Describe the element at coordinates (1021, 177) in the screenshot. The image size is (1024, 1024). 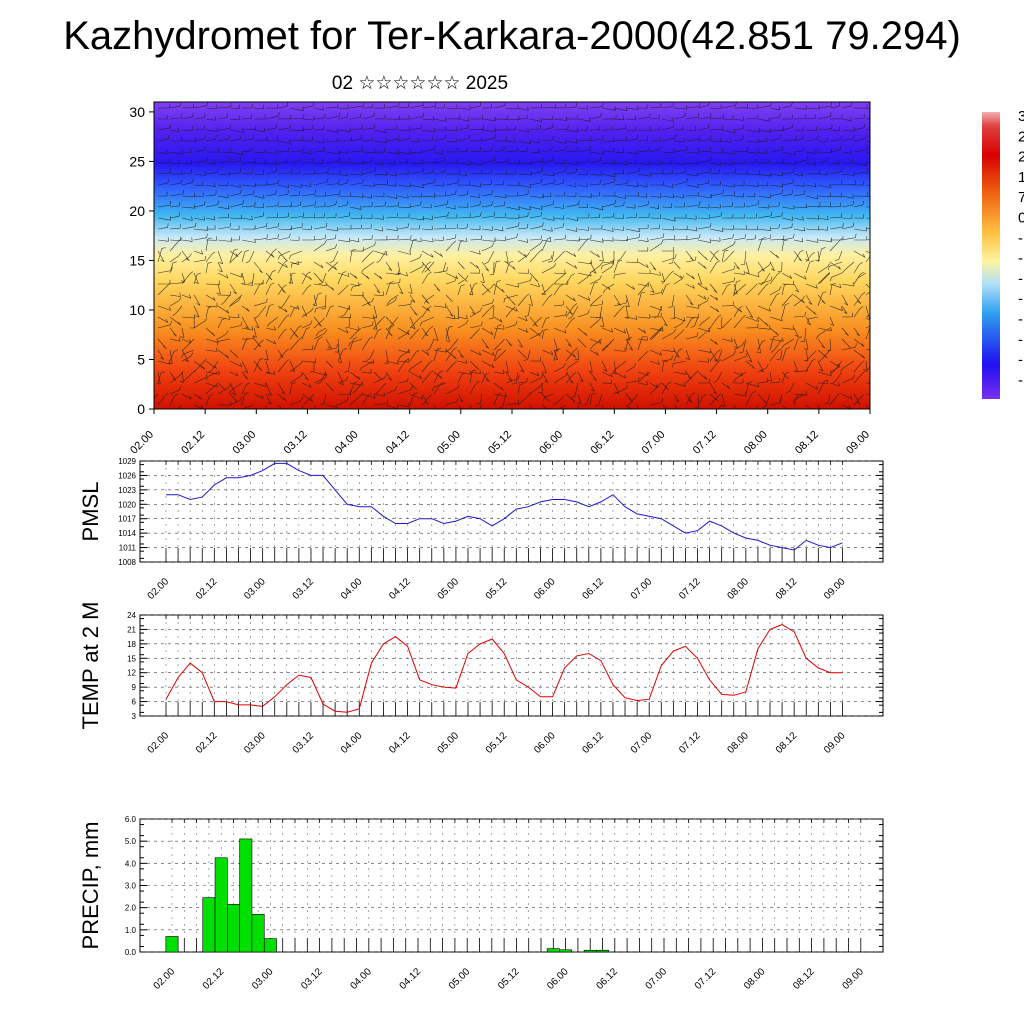
I see `colorbar-label: 1` at that location.